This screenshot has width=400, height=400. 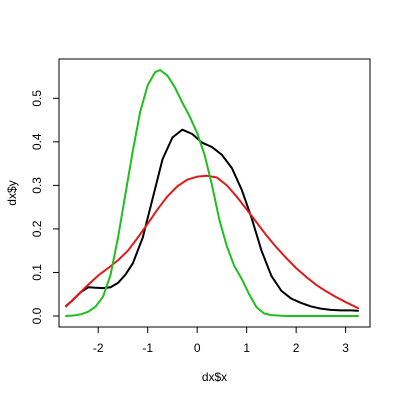 What do you see at coordinates (37, 315) in the screenshot?
I see `y-tick-label: 0.0` at bounding box center [37, 315].